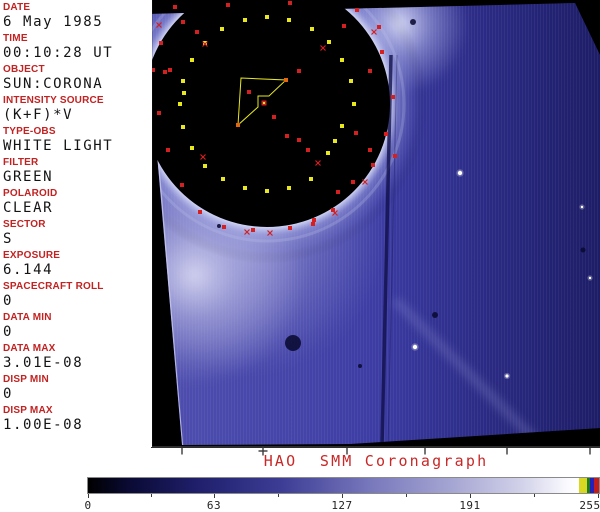 Image resolution: width=600 pixels, height=512 pixels. Describe the element at coordinates (76, 420) in the screenshot. I see `sidebar-entry-disp-max: DISP MAX 1.00E-08` at that location.